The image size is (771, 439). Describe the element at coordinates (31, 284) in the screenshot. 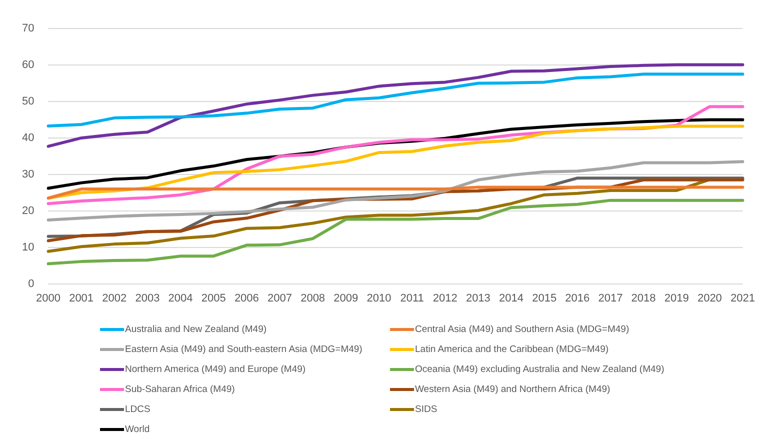

I see `y-tick-label: 0` at that location.